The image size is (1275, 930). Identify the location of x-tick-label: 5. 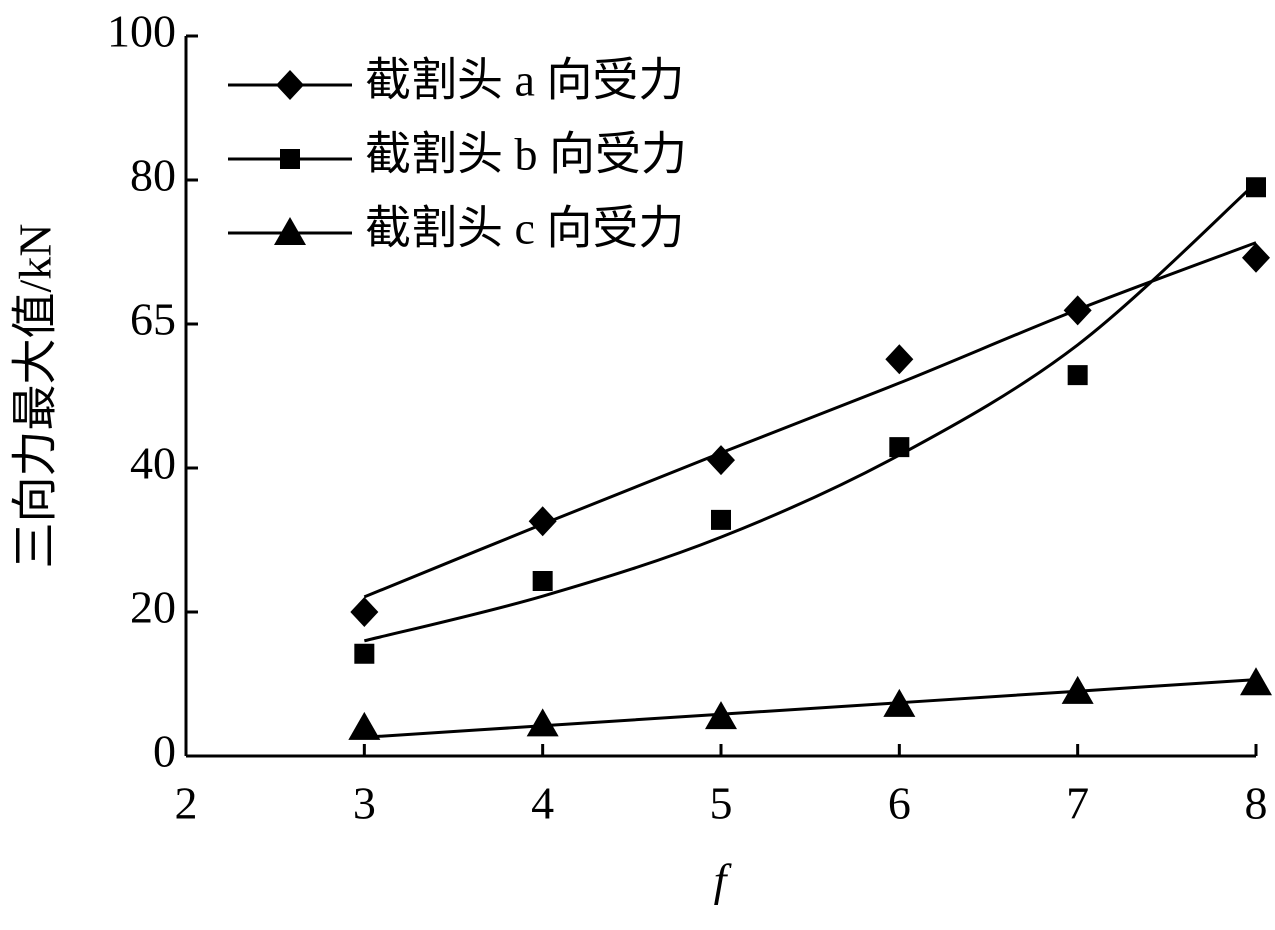
(721, 803).